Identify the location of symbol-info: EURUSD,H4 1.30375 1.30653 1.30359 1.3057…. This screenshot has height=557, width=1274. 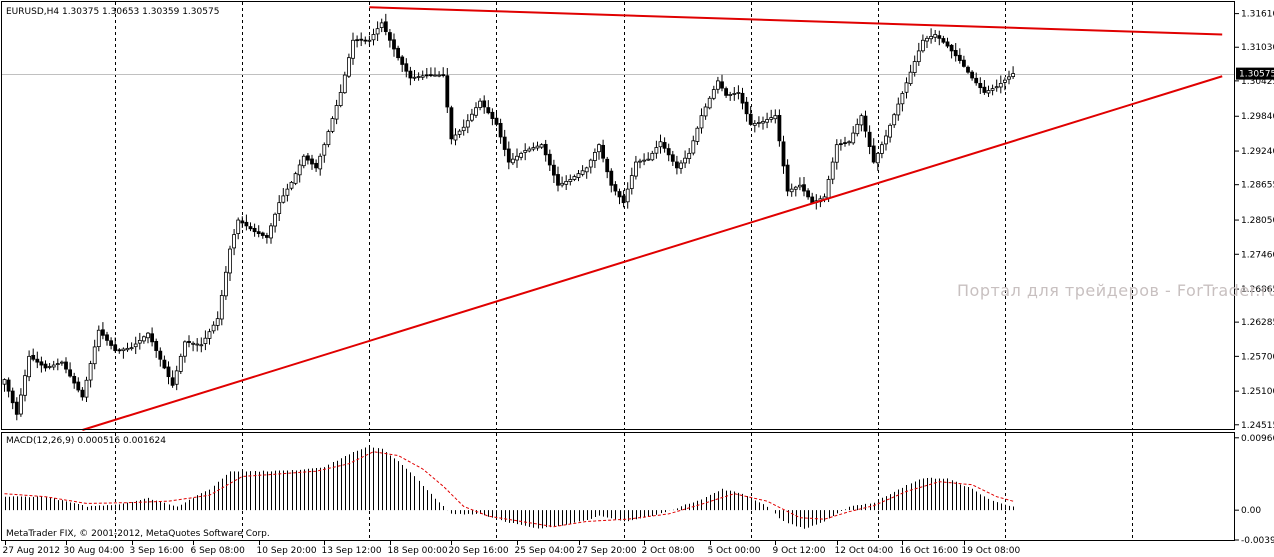
(112, 12).